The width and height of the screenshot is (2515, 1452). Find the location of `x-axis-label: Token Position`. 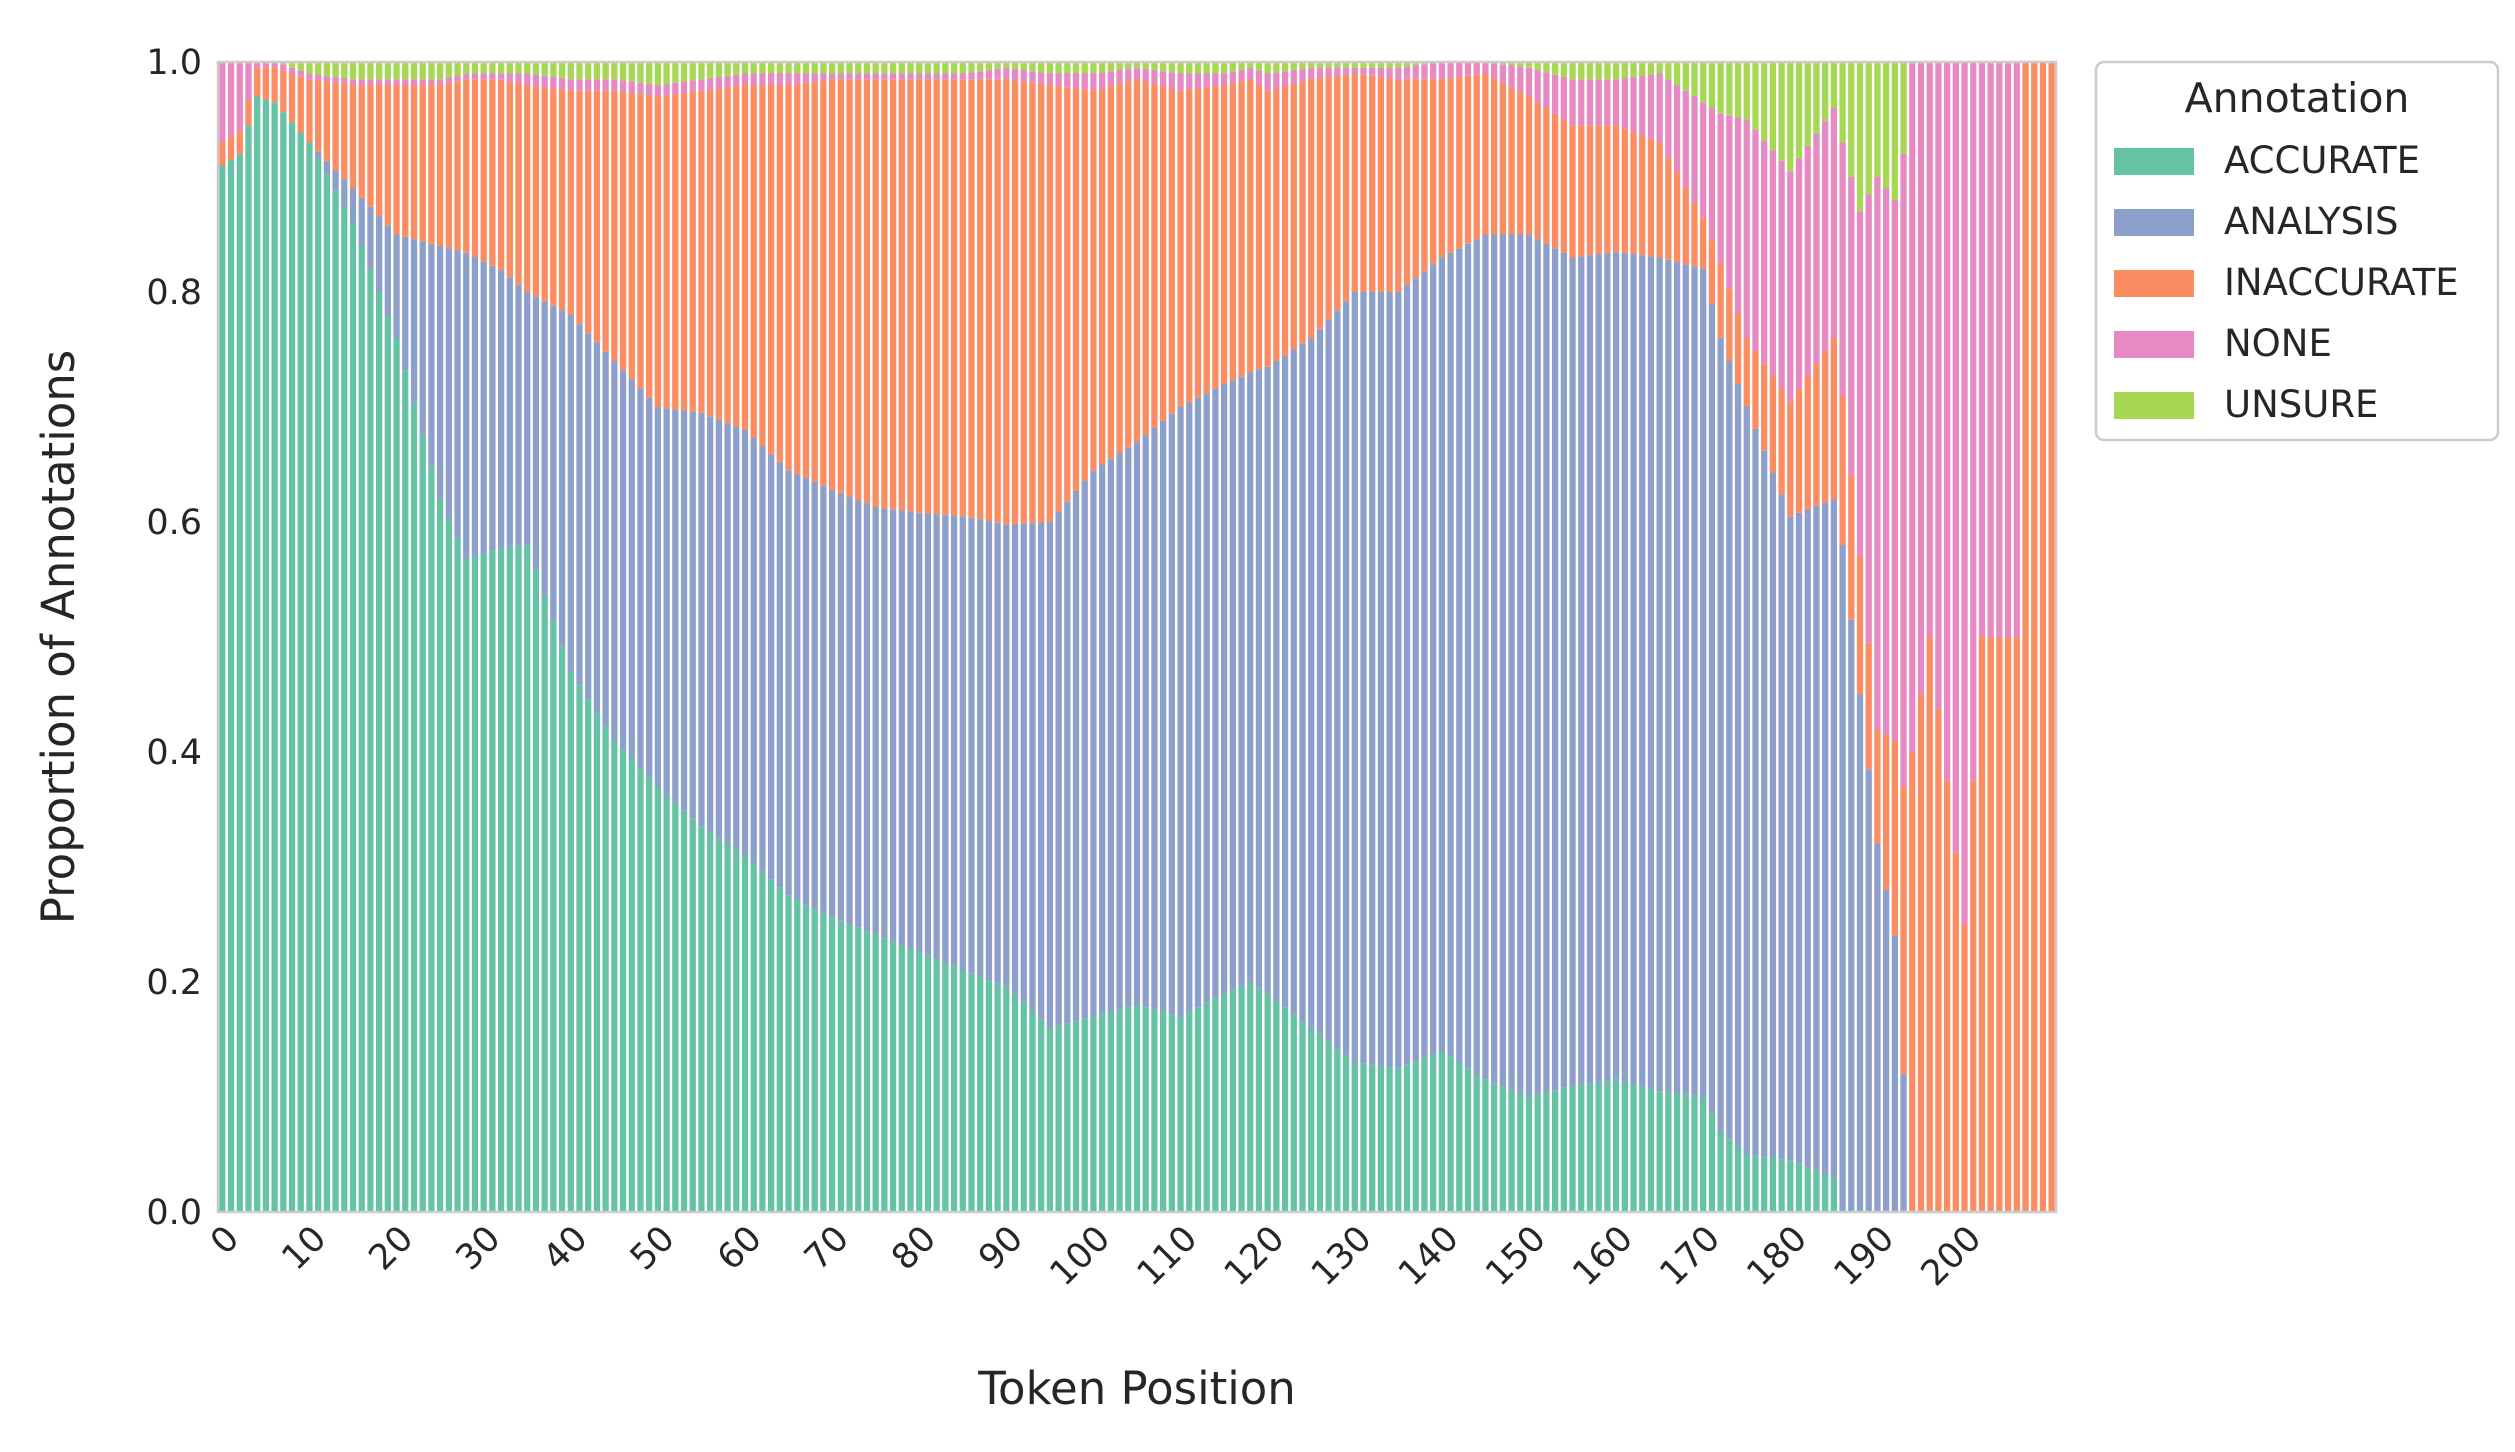

x-axis-label: Token Position is located at coordinates (1136, 1388).